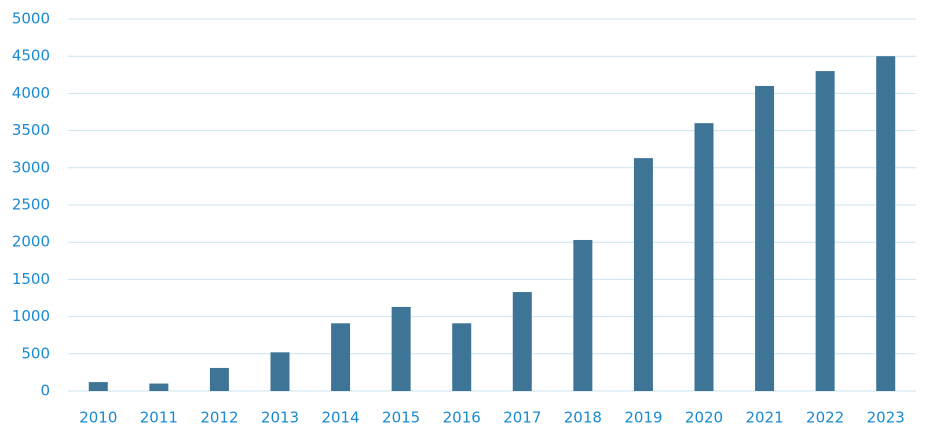 The image size is (931, 434). I want to click on y-tick-label: 1500, so click(31, 279).